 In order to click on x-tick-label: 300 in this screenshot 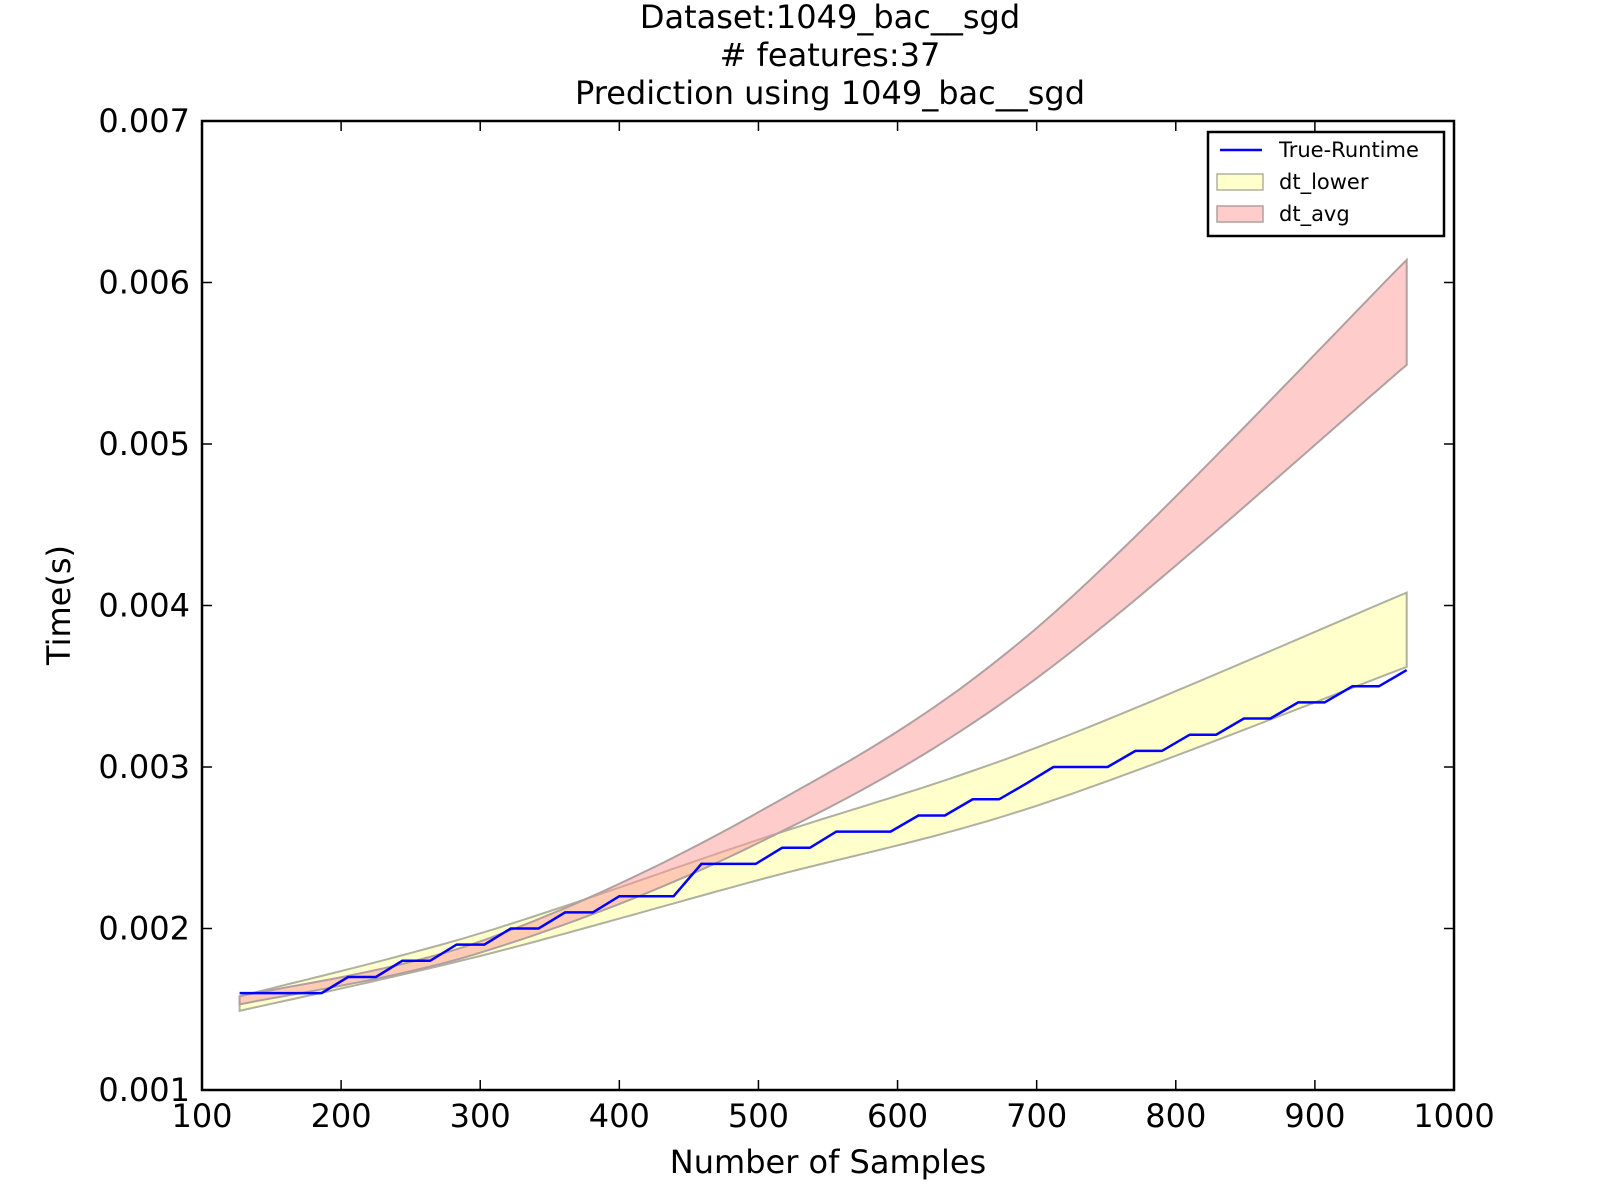, I will do `click(480, 1116)`.